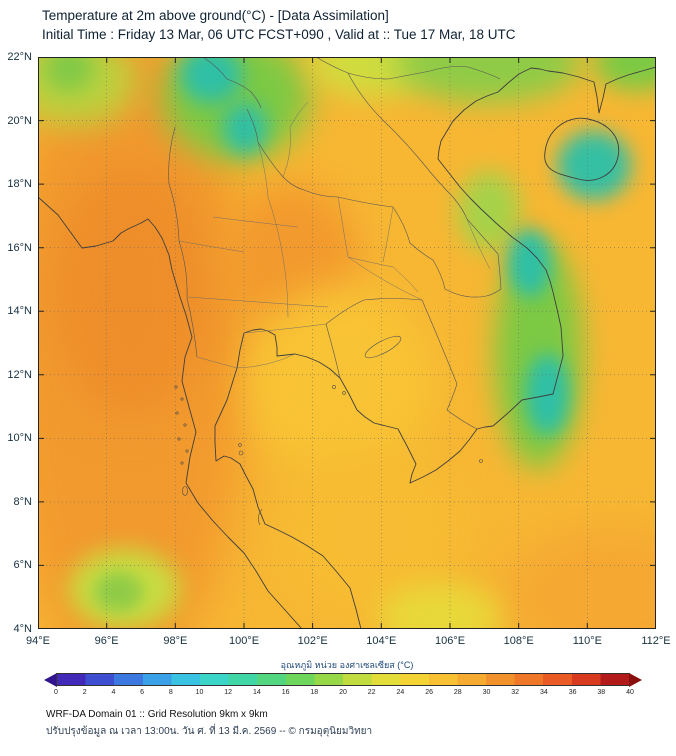  Describe the element at coordinates (601, 692) in the screenshot. I see `colorbar-tick-label: 38` at that location.